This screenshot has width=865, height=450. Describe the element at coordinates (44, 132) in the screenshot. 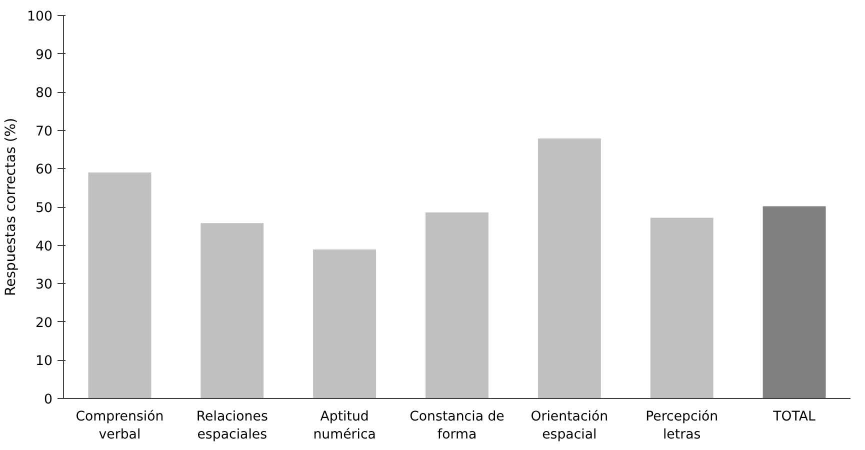

I see `y-tick-label: 70` at that location.